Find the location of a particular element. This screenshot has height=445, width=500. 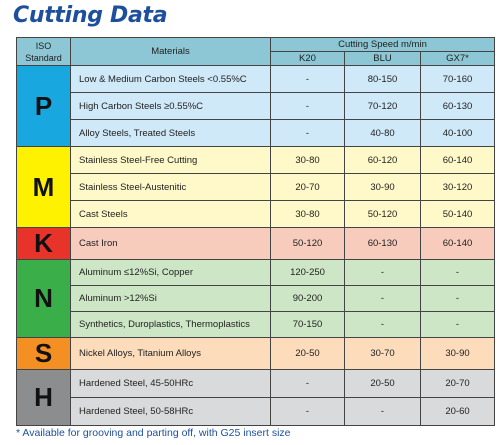

gx7-value: 30-90 is located at coordinates (457, 353).